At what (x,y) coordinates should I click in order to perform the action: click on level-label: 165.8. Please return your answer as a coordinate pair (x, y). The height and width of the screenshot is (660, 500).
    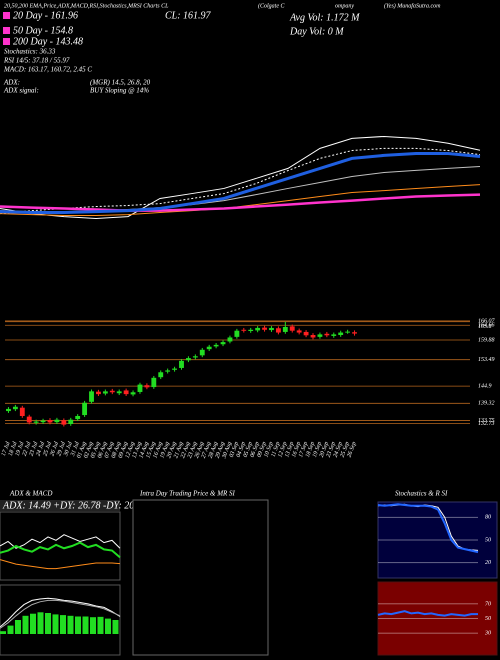
    Looking at the image, I should click on (485, 327).